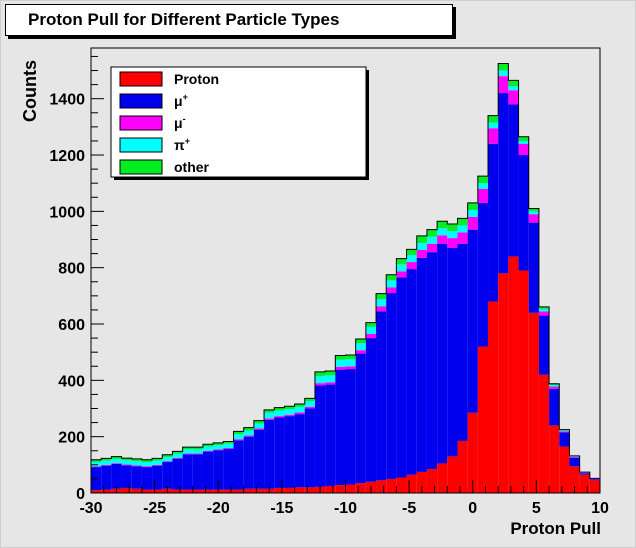 Image resolution: width=636 pixels, height=548 pixels. What do you see at coordinates (67, 212) in the screenshot?
I see `y-tick-label: 1000` at bounding box center [67, 212].